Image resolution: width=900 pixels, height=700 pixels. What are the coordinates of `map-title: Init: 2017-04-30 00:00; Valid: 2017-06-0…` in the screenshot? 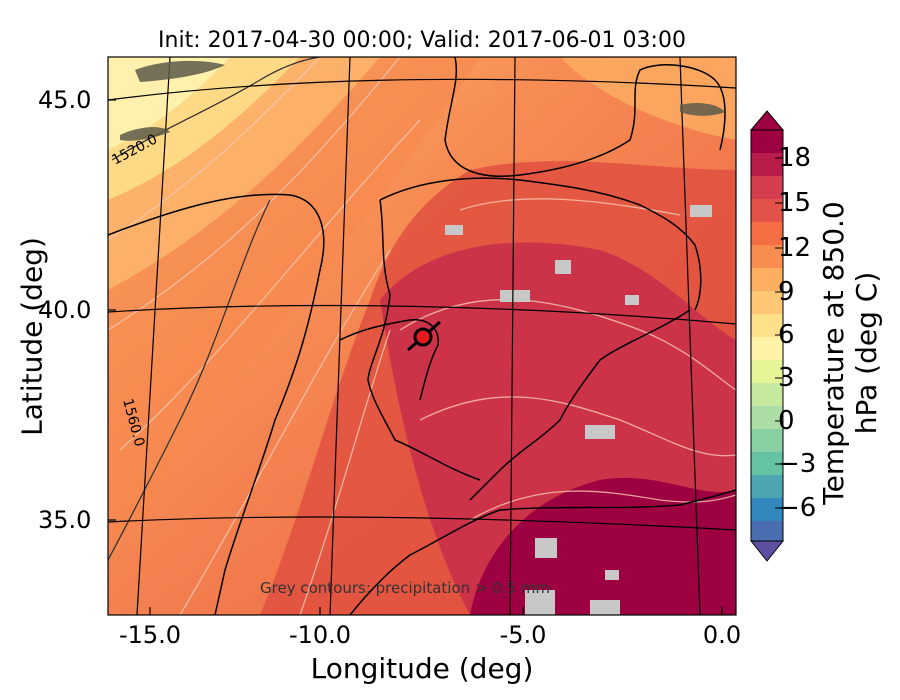 It's located at (422, 40).